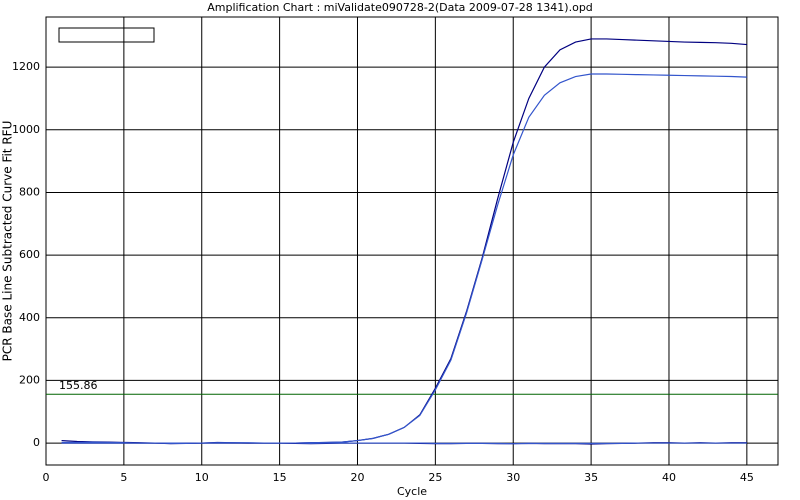  I want to click on x-tick-label: 5, so click(123, 477).